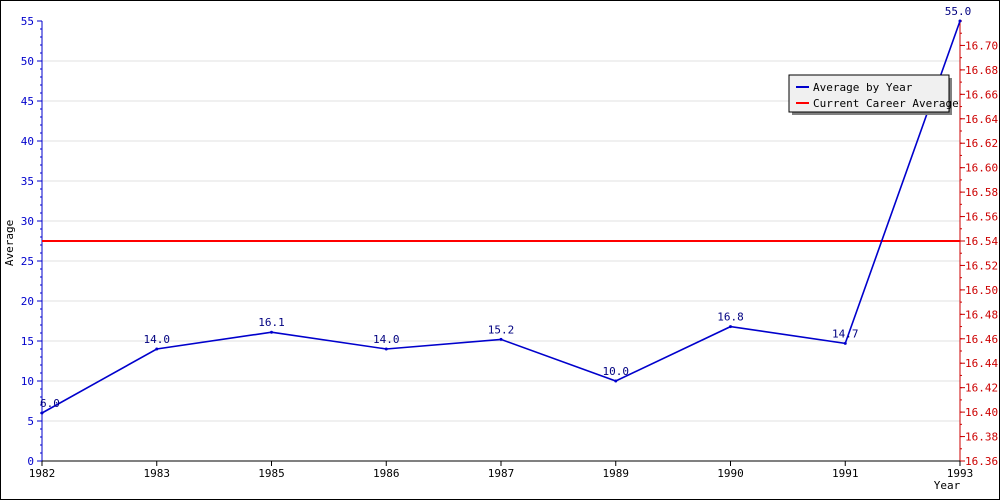 The image size is (1000, 500). Describe the element at coordinates (981, 192) in the screenshot. I see `y-right-tick-label: 16.58` at that location.